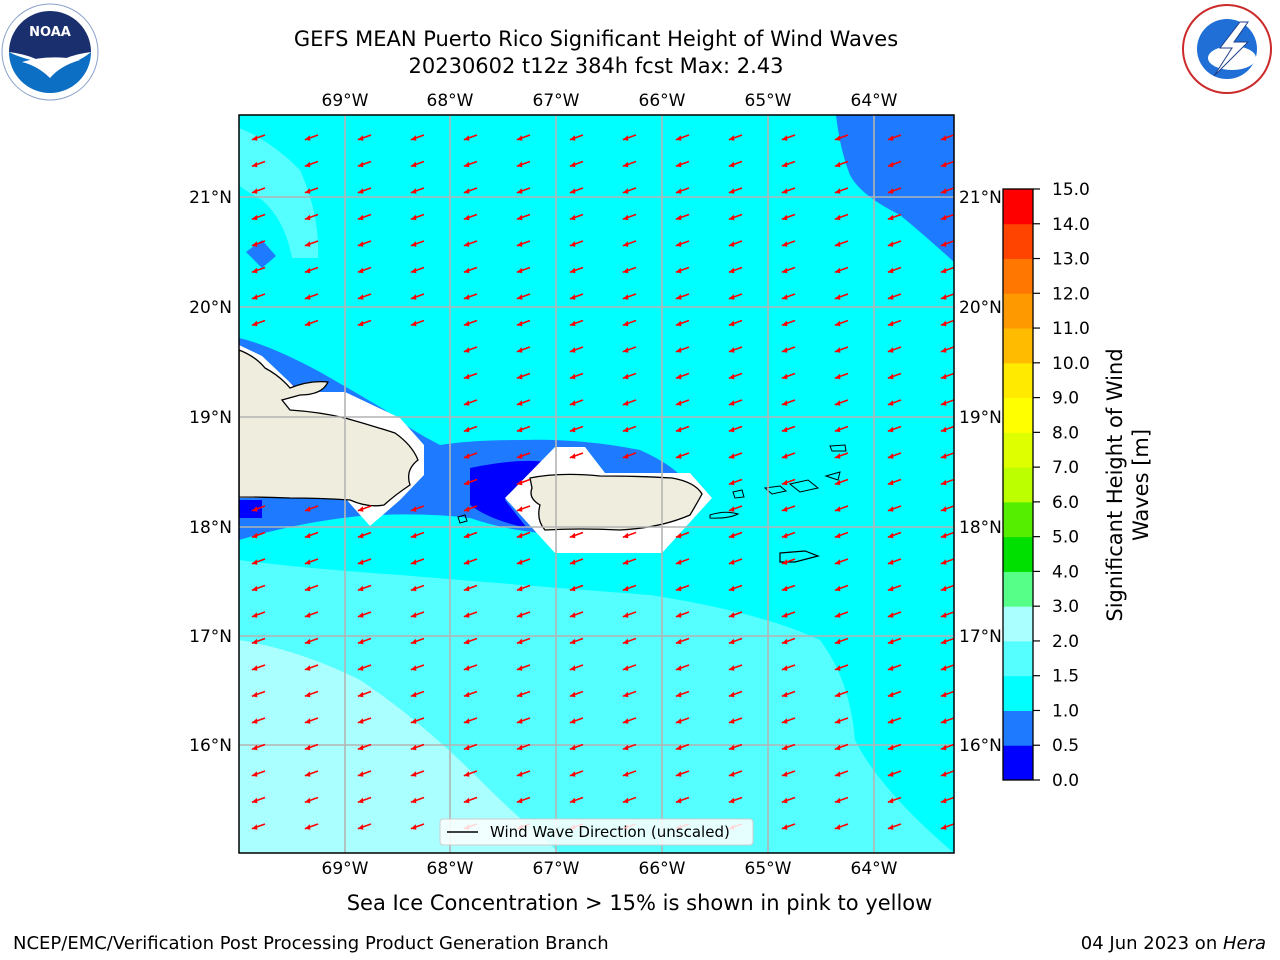  Describe the element at coordinates (610, 832) in the screenshot. I see `legend-label: Wind Wave Direction (unscaled)` at that location.